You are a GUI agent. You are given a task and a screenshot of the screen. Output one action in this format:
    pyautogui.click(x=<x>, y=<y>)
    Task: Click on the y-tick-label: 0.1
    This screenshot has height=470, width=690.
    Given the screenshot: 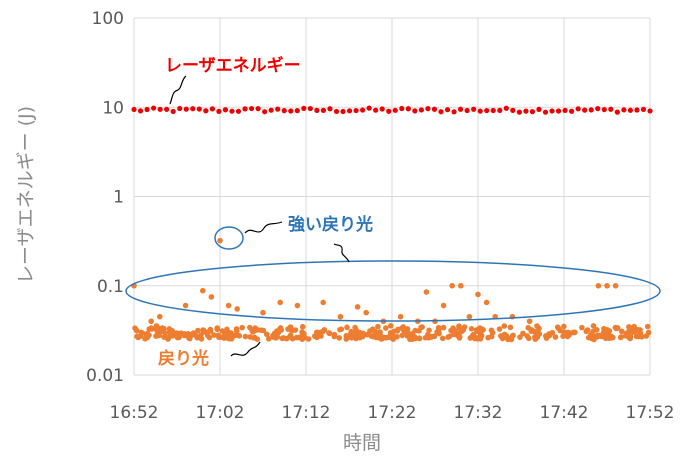 What is the action you would take?
    pyautogui.click(x=110, y=287)
    